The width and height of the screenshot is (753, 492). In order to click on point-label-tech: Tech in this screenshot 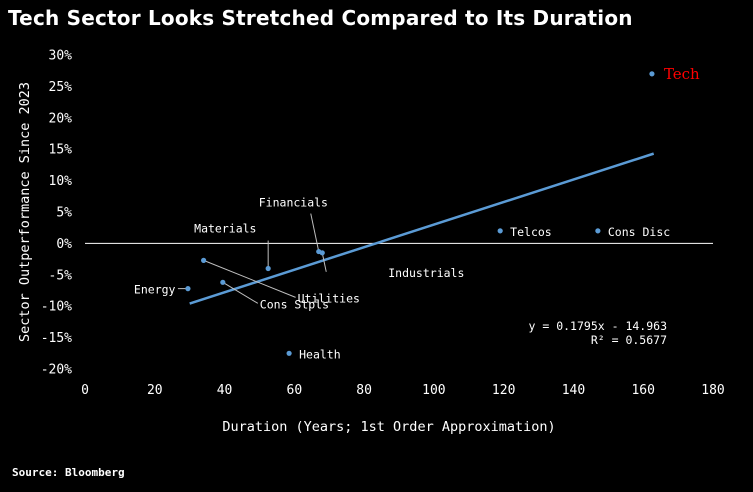, I will do `click(682, 74)`.